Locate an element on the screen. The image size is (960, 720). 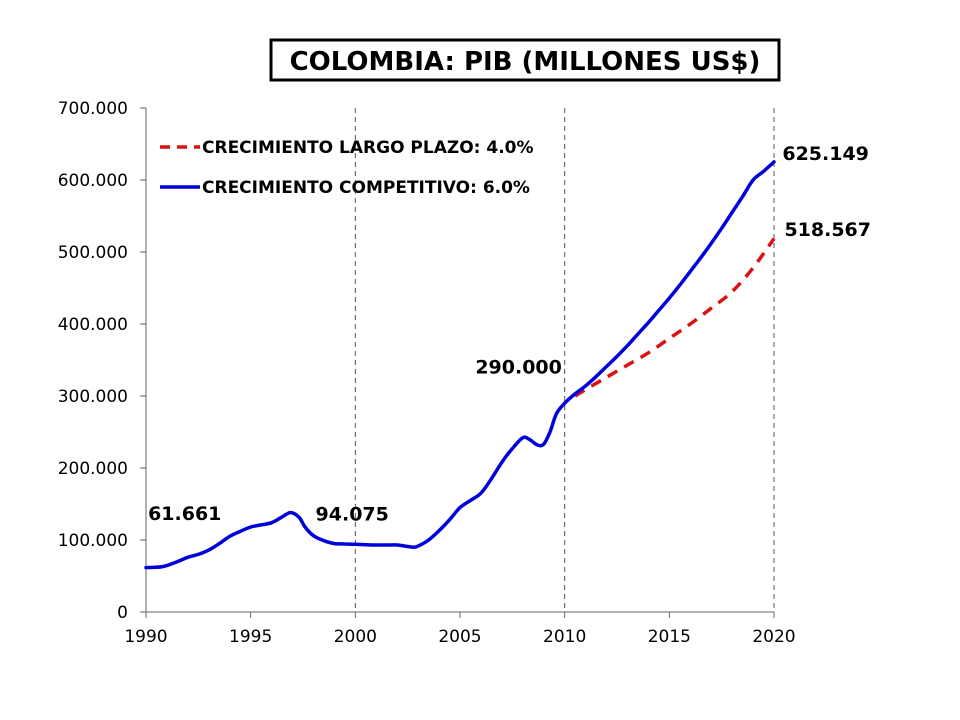
y-tick-label: 100.000 is located at coordinates (93, 541).